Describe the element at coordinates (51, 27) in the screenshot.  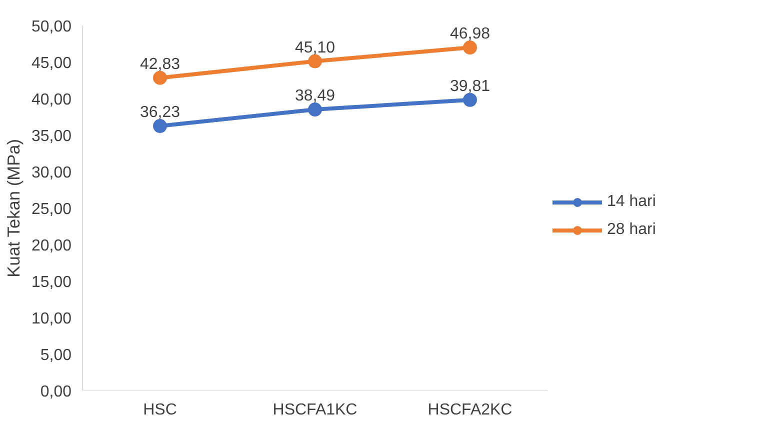
I see `y-tick-label: 50,00` at that location.